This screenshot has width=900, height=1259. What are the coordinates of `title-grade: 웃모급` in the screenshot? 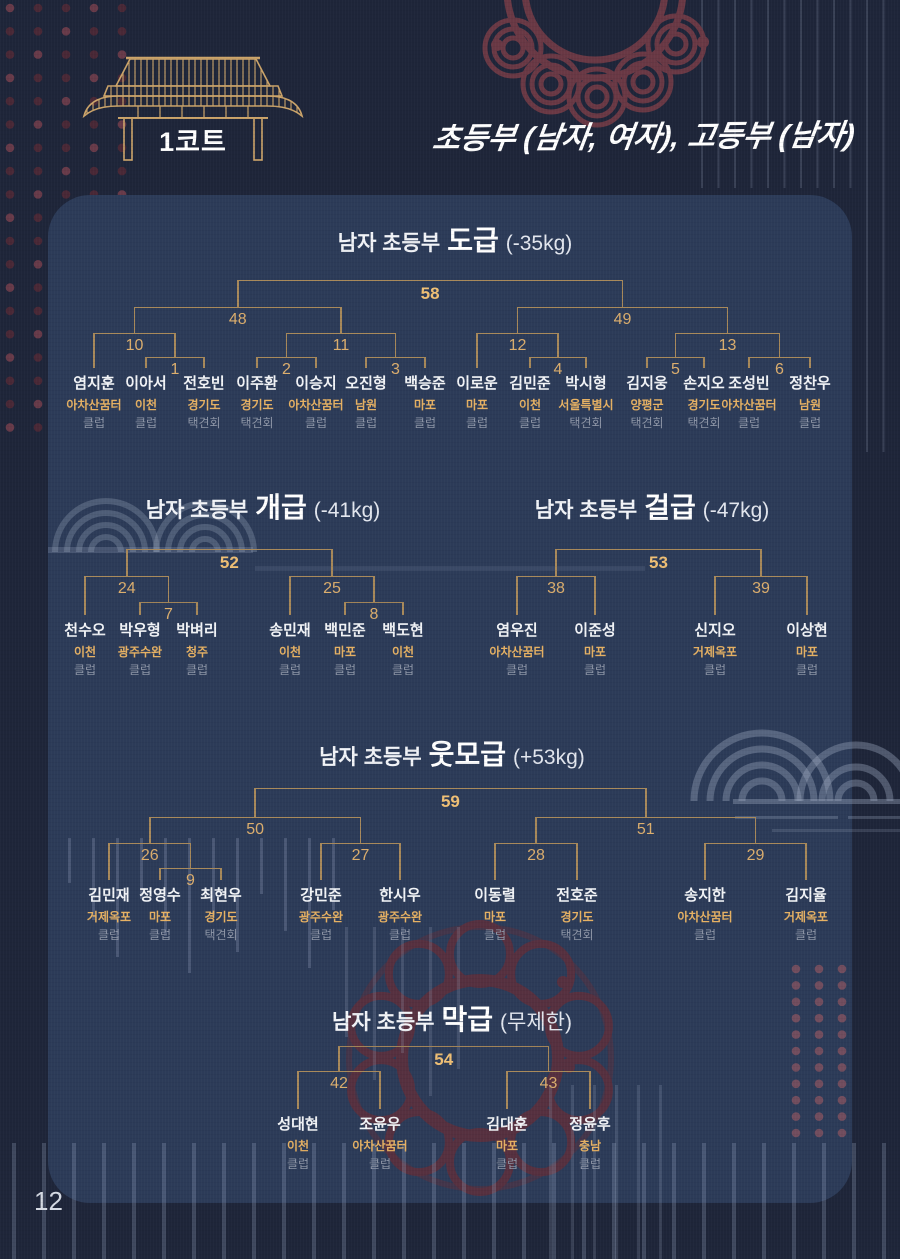 It's located at (467, 754).